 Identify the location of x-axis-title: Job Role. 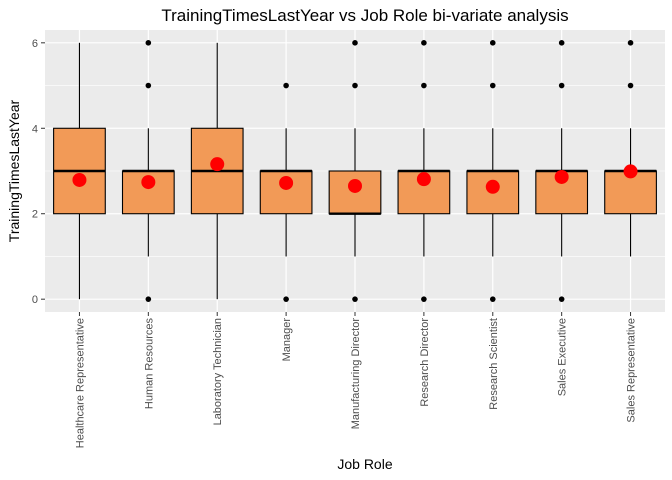
(364, 464).